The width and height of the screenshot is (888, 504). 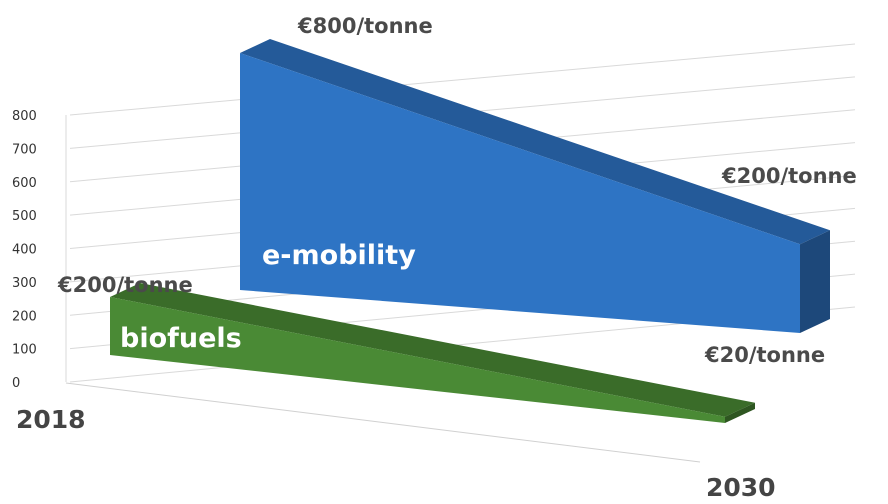 What do you see at coordinates (789, 176) in the screenshot?
I see `annotation-e-mobility-2030: €200/tonne` at bounding box center [789, 176].